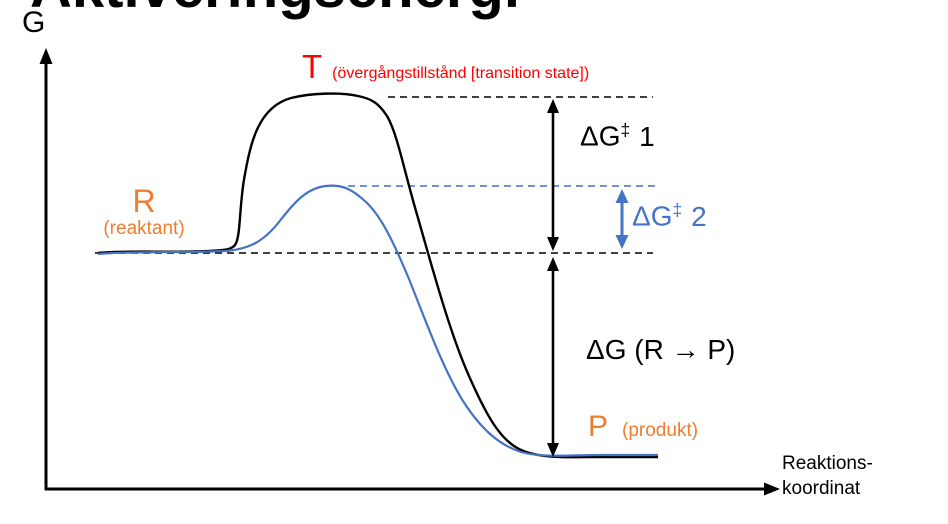 Image resolution: width=948 pixels, height=524 pixels. Describe the element at coordinates (772, 489) in the screenshot. I see `x-axis-arrowhead-icon` at that location.